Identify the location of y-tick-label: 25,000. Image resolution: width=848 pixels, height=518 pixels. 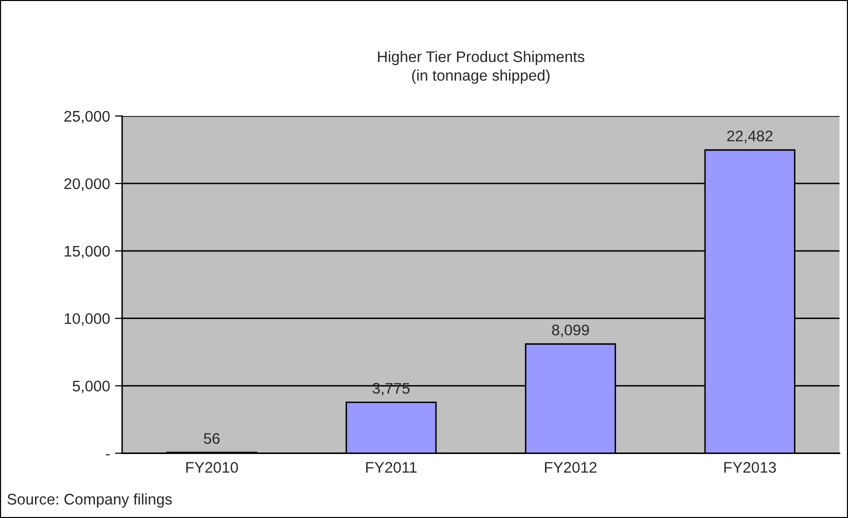
(87, 117).